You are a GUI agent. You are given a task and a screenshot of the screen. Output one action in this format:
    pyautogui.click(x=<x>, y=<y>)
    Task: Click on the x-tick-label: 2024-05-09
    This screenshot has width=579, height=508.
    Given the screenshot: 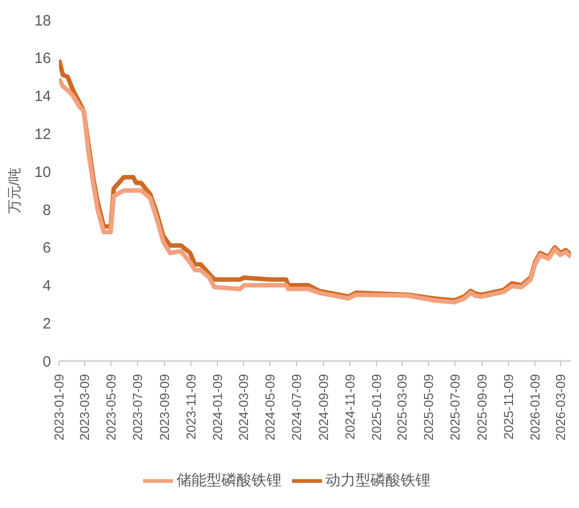 What is the action you would take?
    pyautogui.click(x=270, y=407)
    